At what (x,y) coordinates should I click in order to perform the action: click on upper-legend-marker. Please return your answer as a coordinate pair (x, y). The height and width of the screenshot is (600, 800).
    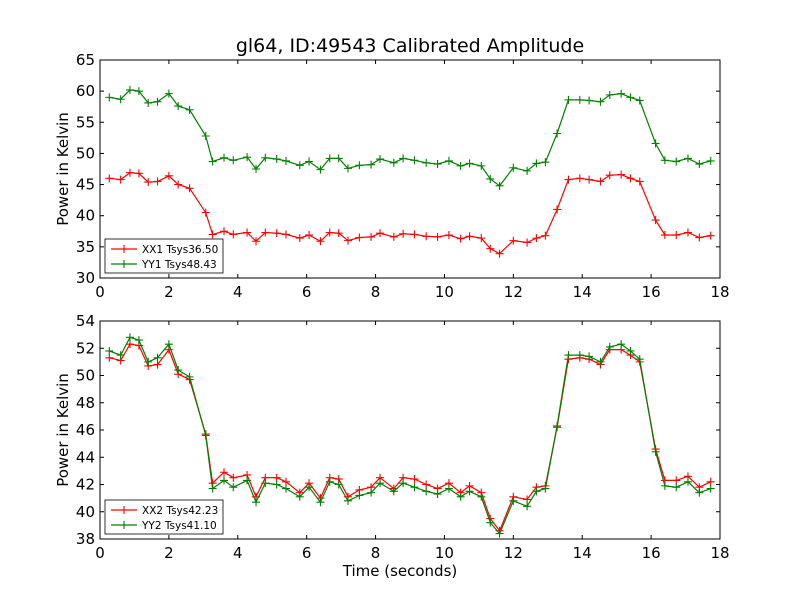
    Looking at the image, I should click on (124, 264).